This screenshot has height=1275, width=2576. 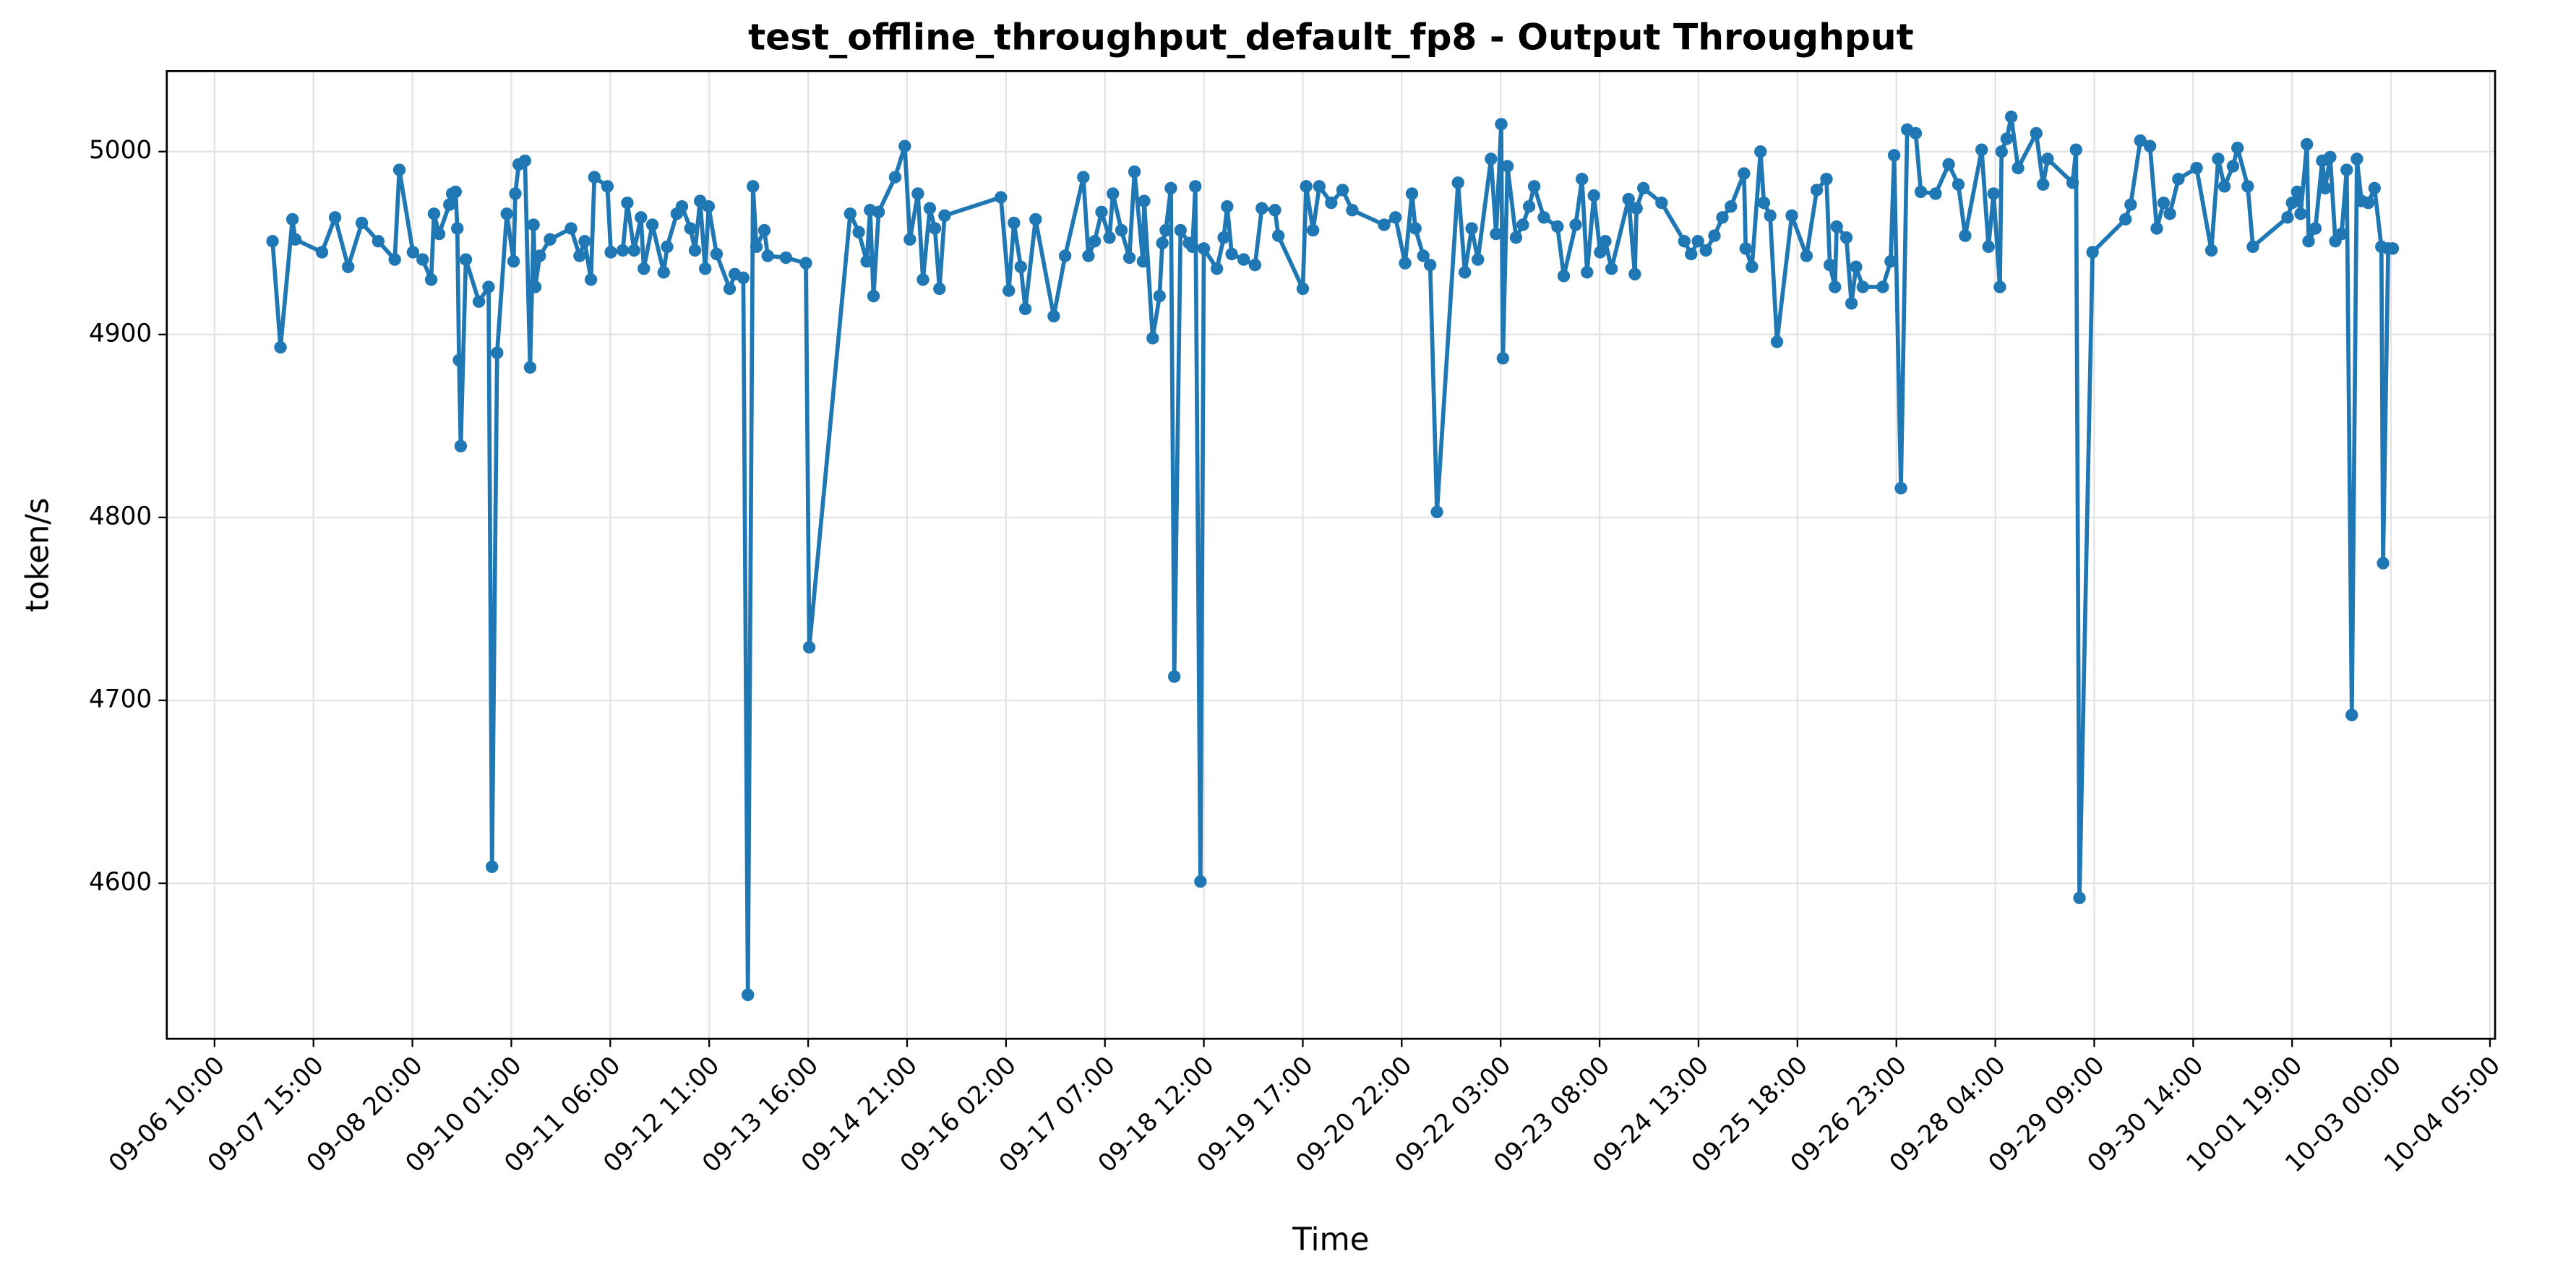 What do you see at coordinates (38, 554) in the screenshot?
I see `y-axis-label: token/s` at bounding box center [38, 554].